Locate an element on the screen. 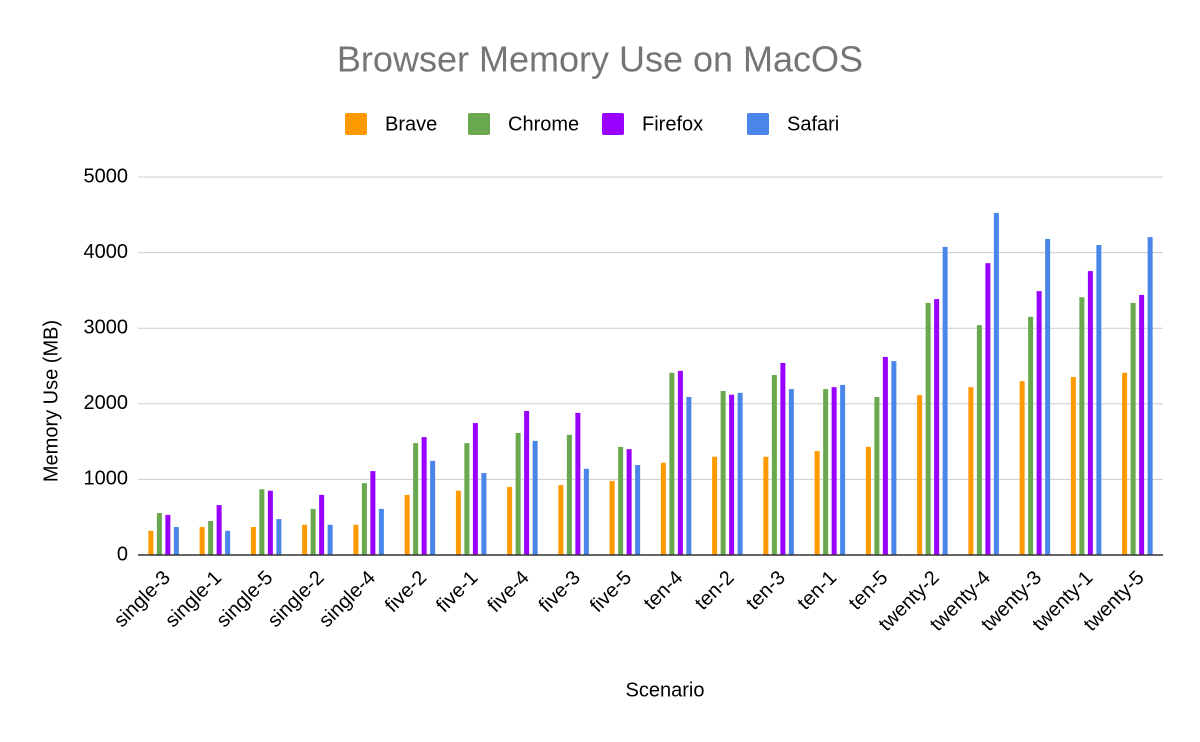 Image resolution: width=1200 pixels, height=742 pixels. legend-label: Chrome is located at coordinates (543, 124).